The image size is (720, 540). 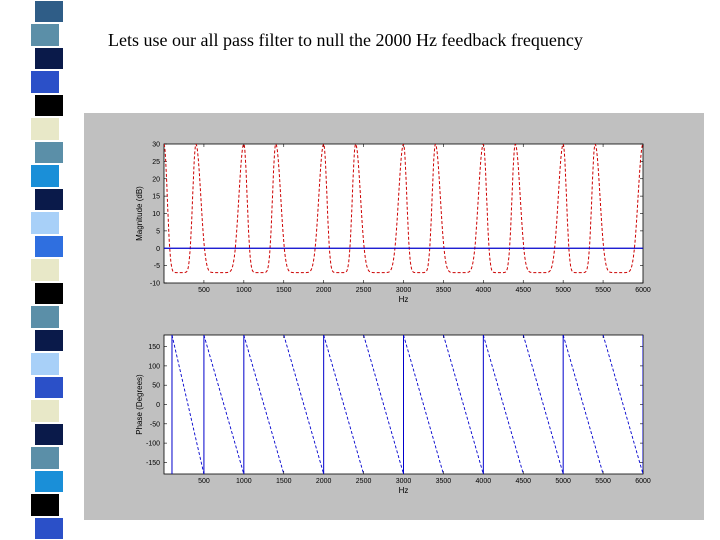 What do you see at coordinates (156, 145) in the screenshot?
I see `y-tick-label: 30` at bounding box center [156, 145].